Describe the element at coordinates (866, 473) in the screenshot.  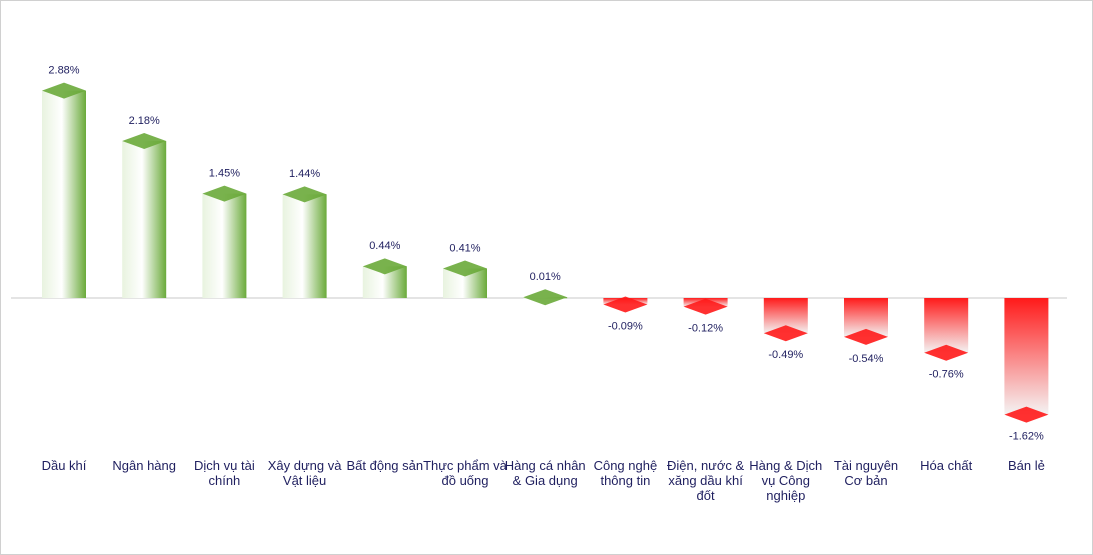
I see `category-label: Tài nguyên Cơ bản` at that location.